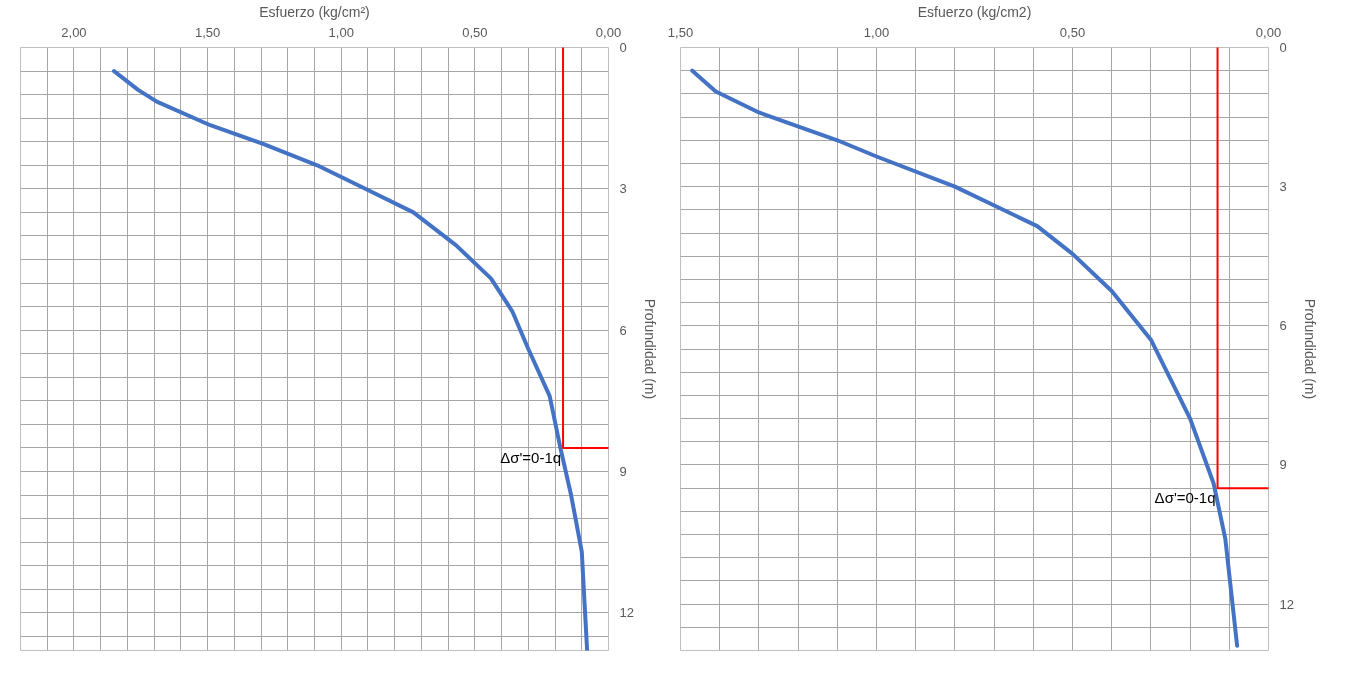 The width and height of the screenshot is (1363, 677). Describe the element at coordinates (314, 11) in the screenshot. I see `x-axis-title: Esfuerzo (kg/cm²)` at that location.